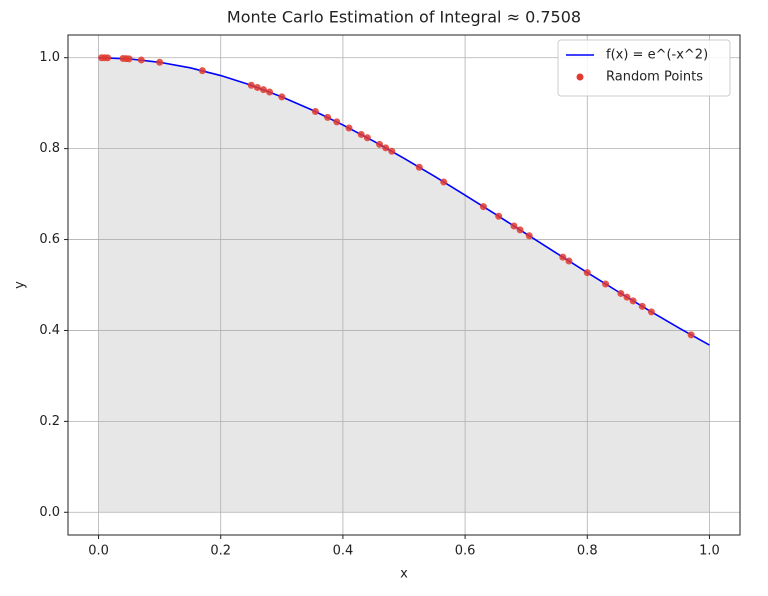 The height and width of the screenshot is (596, 768). What do you see at coordinates (49, 239) in the screenshot?
I see `y-tick-label: 0.6` at bounding box center [49, 239].